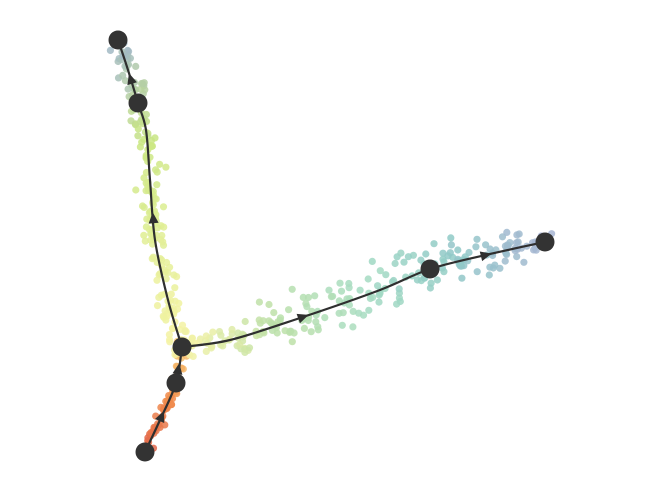 Image resolution: width=672 pixels, height=480 pixels. I want to click on edge-start-to-hub, so click(163, 399).